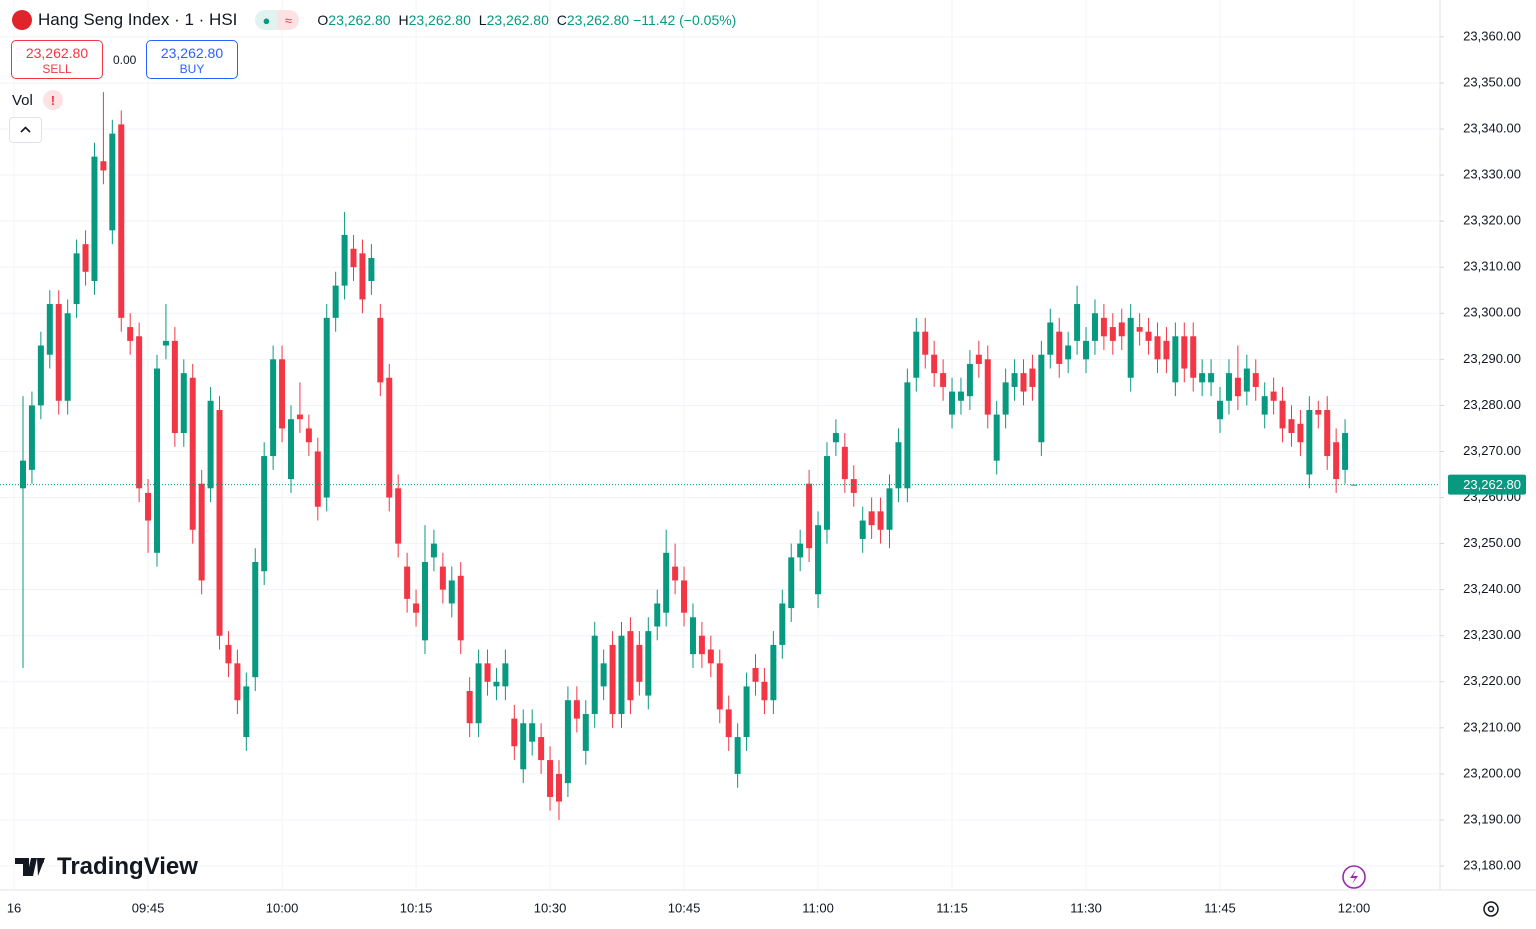  Describe the element at coordinates (57, 59) in the screenshot. I see `sell-button: 23,262.80 SELL` at that location.